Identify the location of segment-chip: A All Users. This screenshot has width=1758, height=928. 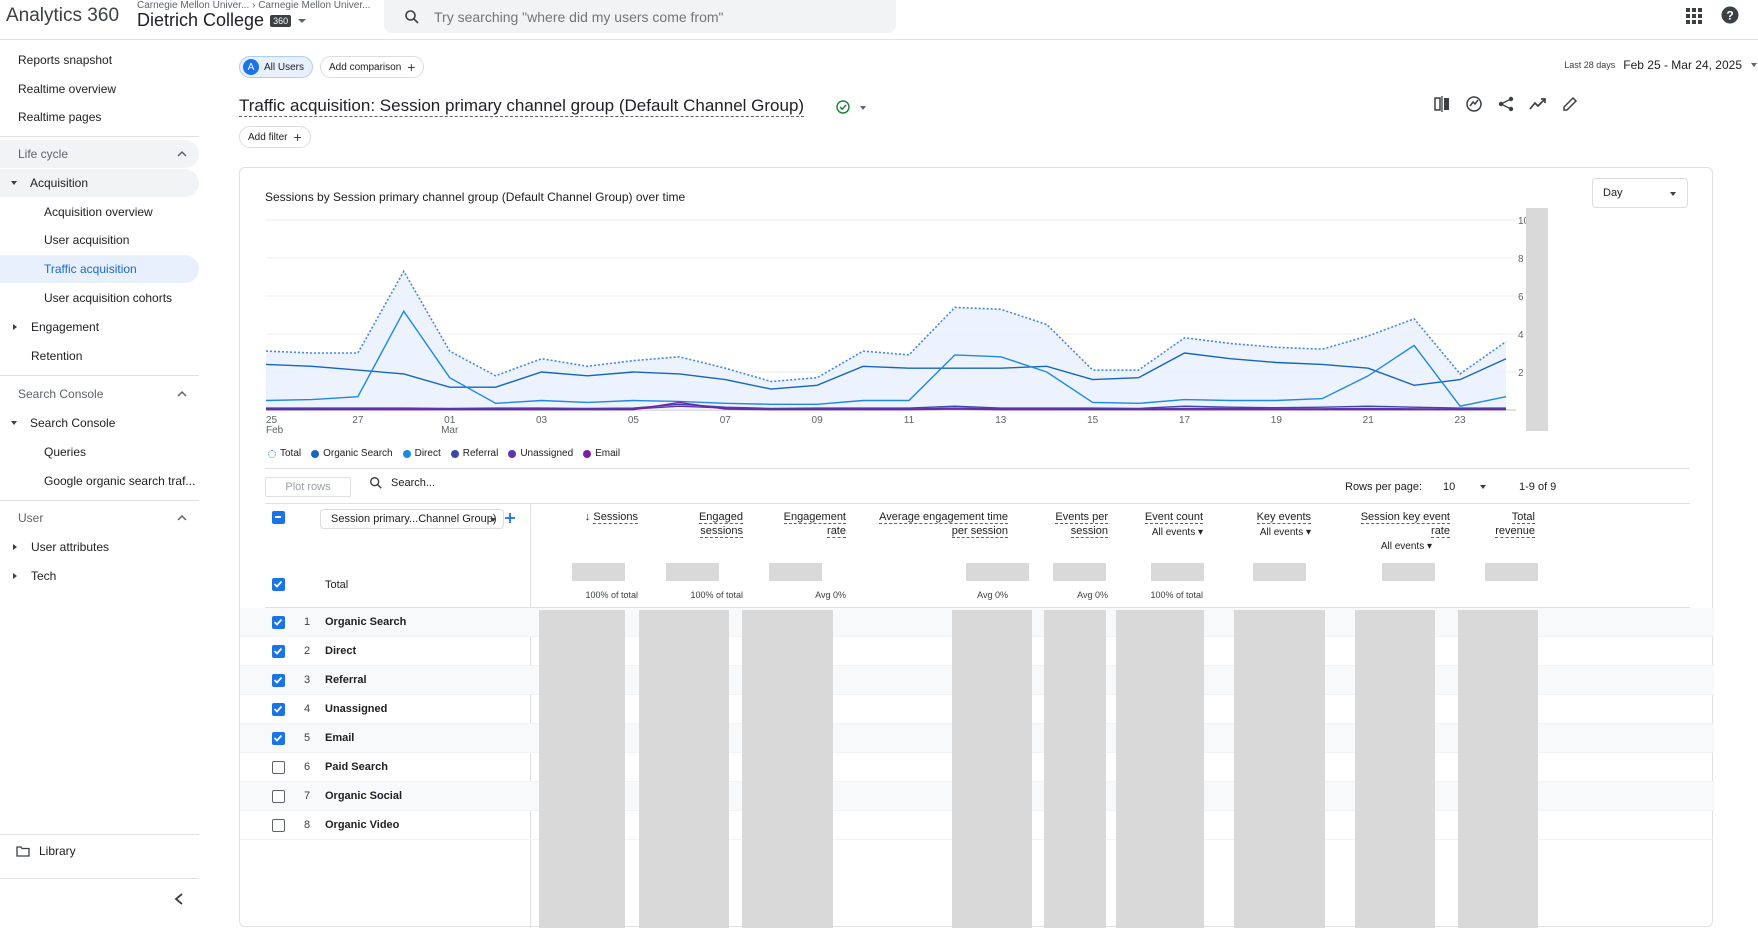
(276, 67).